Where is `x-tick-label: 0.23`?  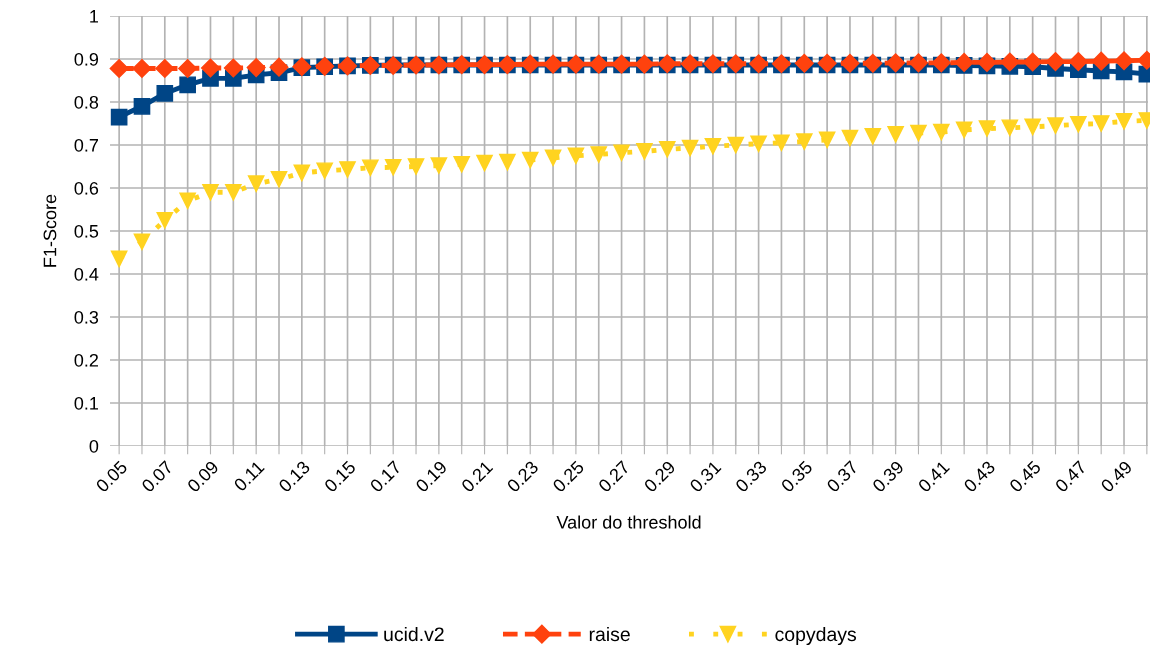 x-tick-label: 0.23 is located at coordinates (523, 476).